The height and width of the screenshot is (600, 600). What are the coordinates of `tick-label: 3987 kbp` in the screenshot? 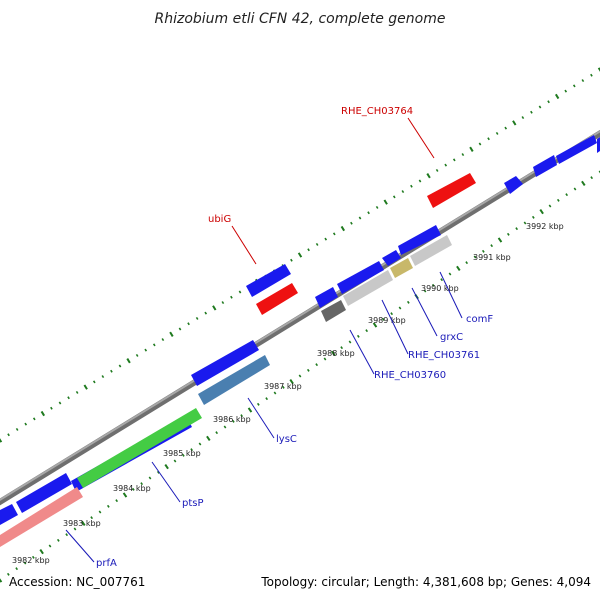 It's located at (283, 386).